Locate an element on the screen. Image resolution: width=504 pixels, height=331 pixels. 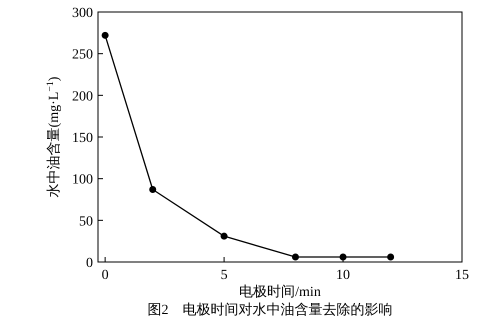
y-tick-label: 0 is located at coordinates (89, 263).